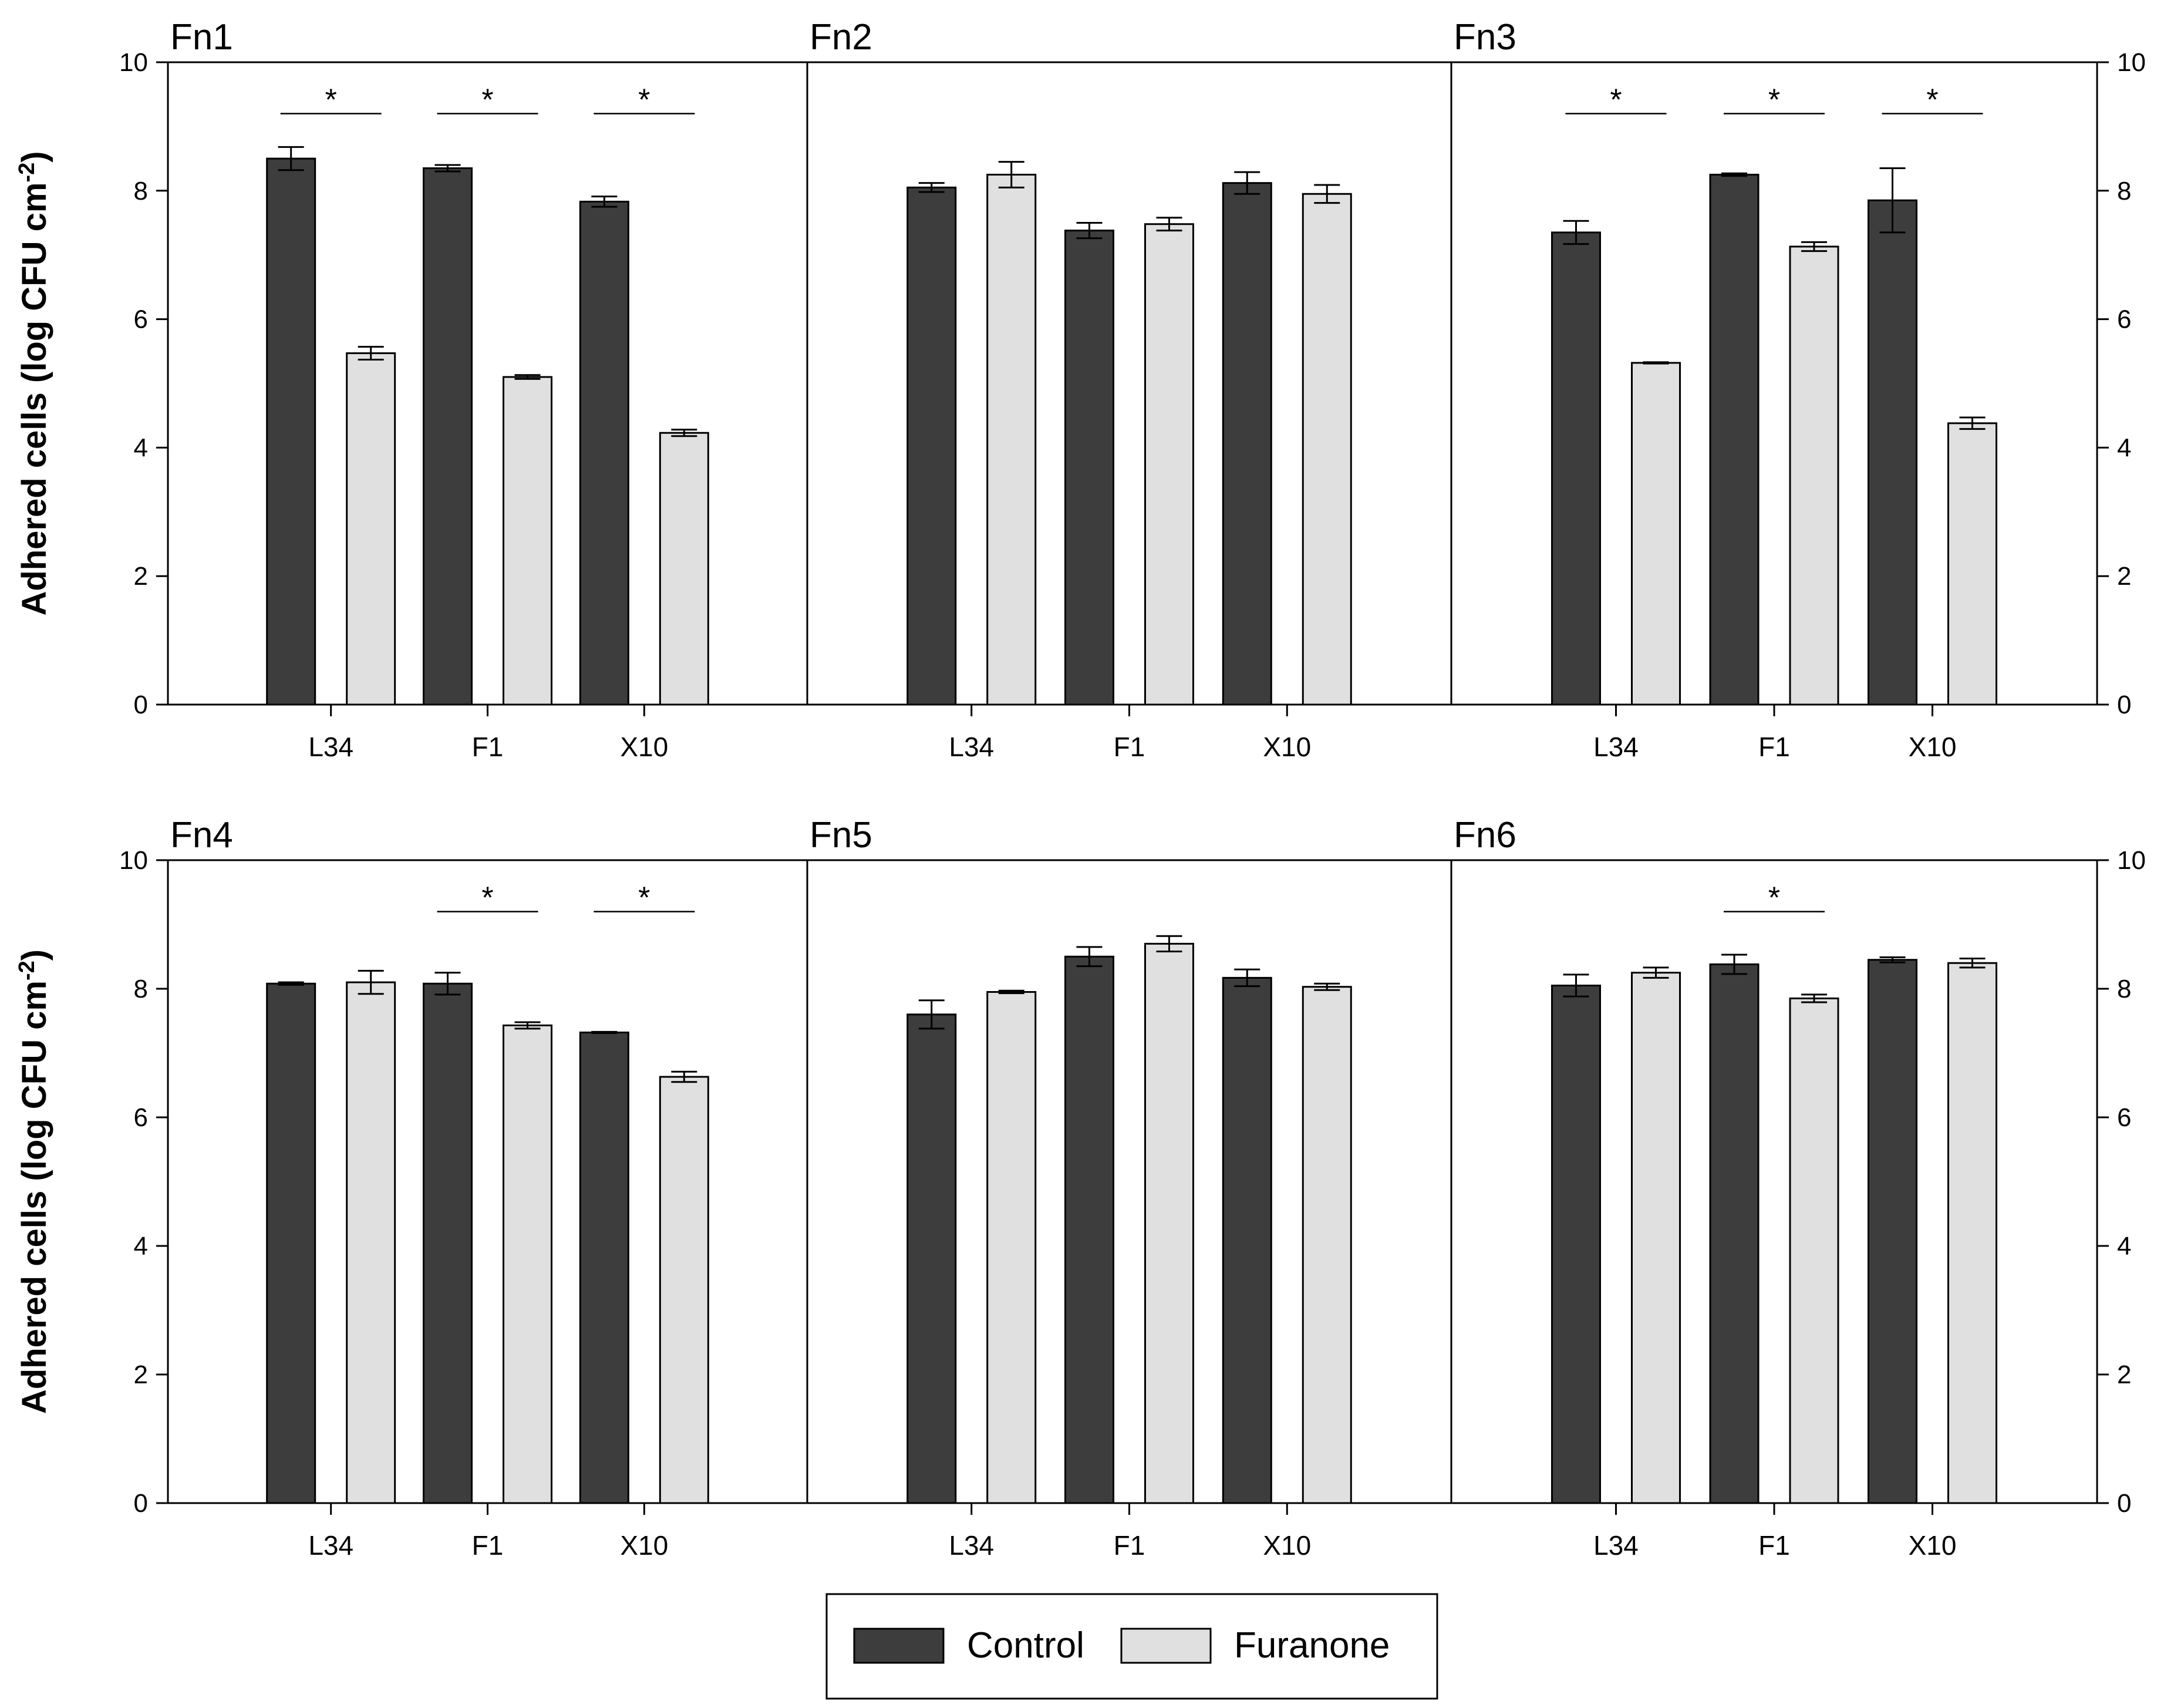  Describe the element at coordinates (141, 447) in the screenshot. I see `y-tick-label-left: 4` at that location.